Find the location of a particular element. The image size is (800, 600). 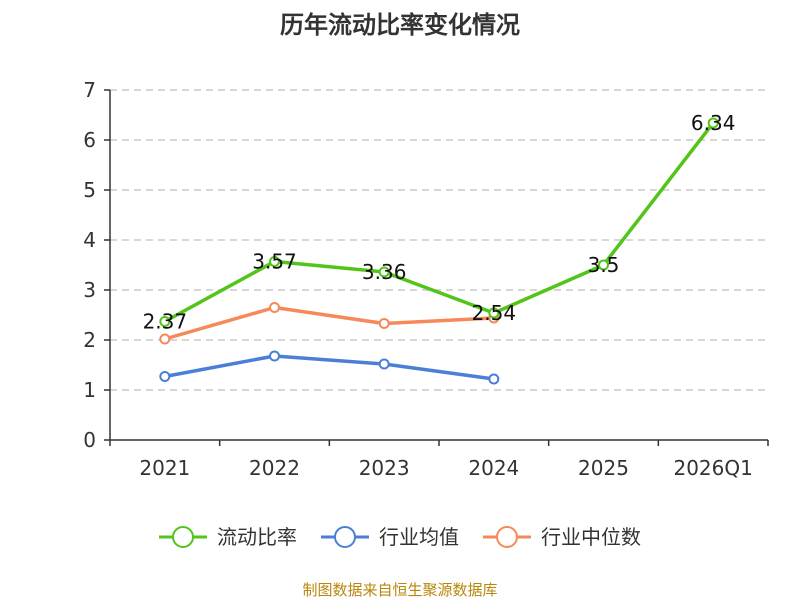

y-tick-label: 7 is located at coordinates (89, 90).